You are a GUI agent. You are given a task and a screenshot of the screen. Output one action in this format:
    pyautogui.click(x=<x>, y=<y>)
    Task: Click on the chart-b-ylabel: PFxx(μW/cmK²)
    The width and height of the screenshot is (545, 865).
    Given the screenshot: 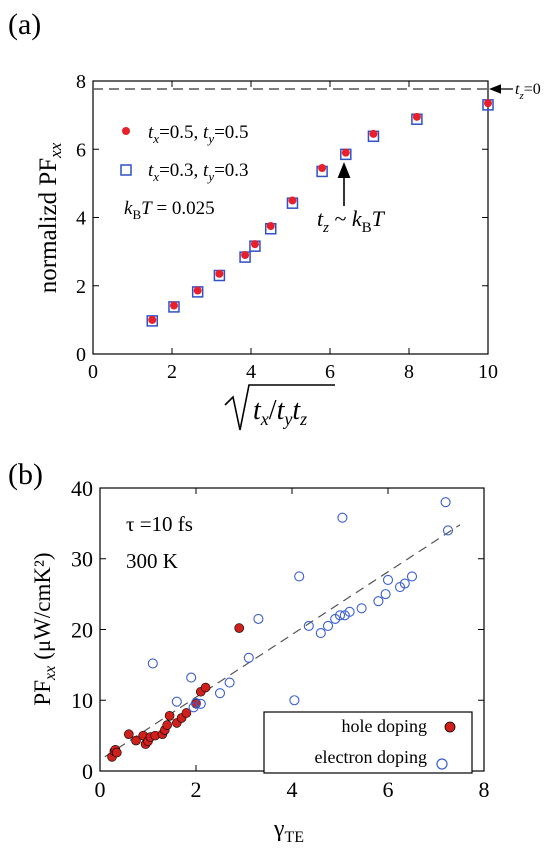 What is the action you would take?
    pyautogui.click(x=44, y=628)
    